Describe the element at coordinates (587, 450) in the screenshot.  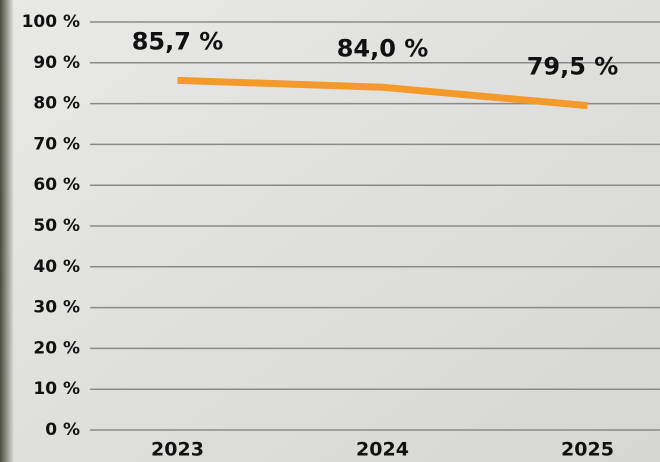
I see `x-tick-label: 2025` at that location.